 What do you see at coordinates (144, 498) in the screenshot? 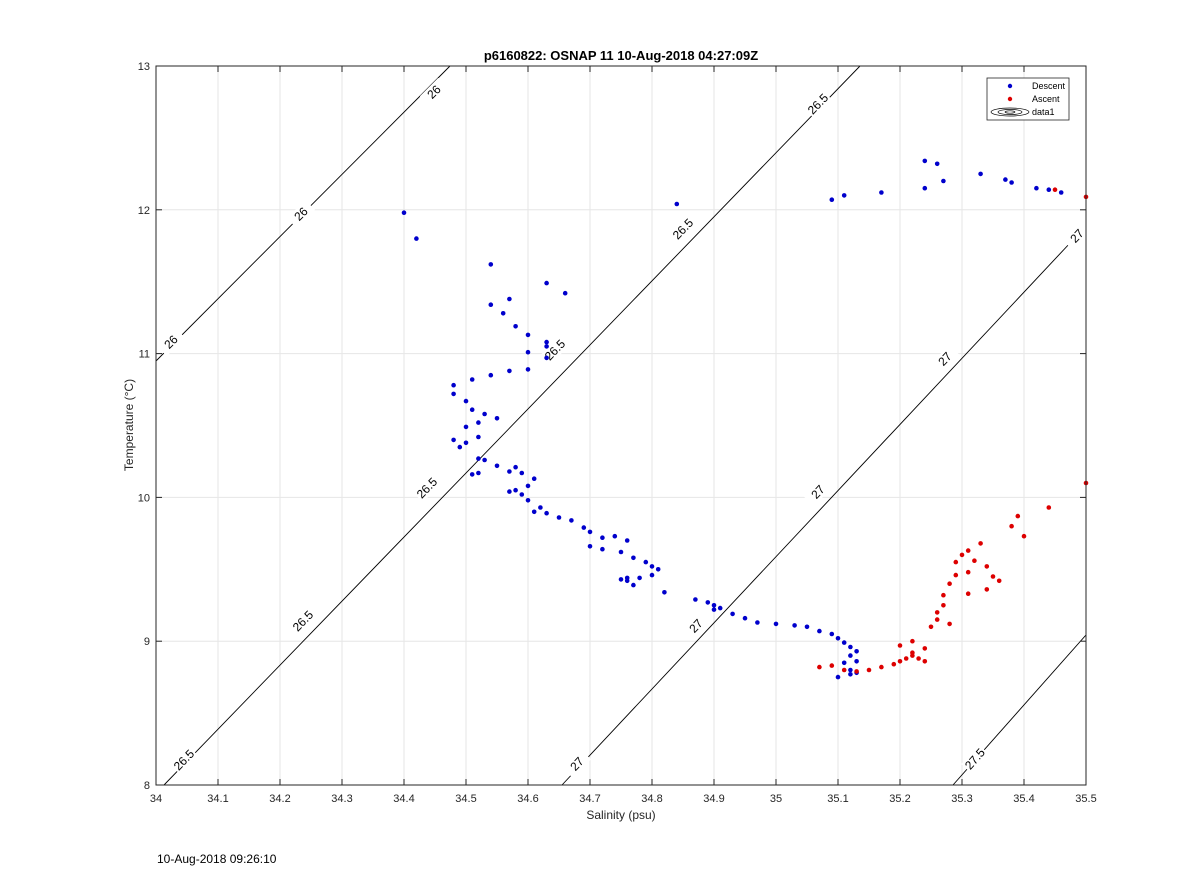
I see `y-tick-label: 10` at bounding box center [144, 498].